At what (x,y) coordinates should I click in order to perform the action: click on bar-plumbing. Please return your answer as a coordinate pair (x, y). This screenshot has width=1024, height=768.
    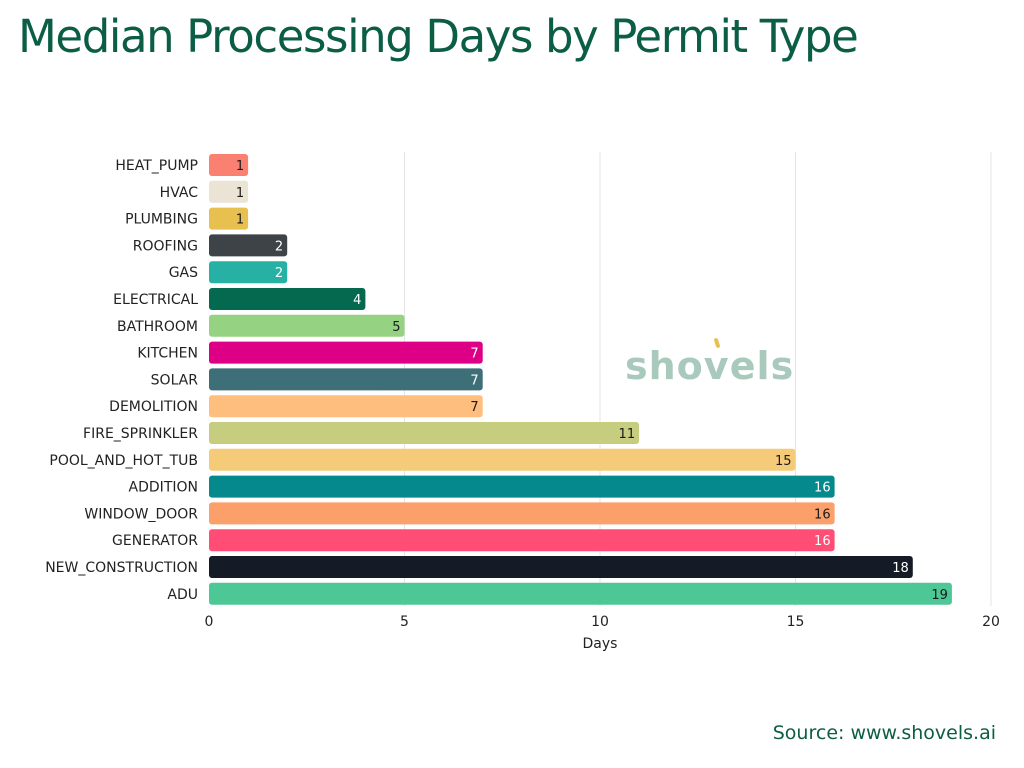
    Looking at the image, I should click on (229, 218).